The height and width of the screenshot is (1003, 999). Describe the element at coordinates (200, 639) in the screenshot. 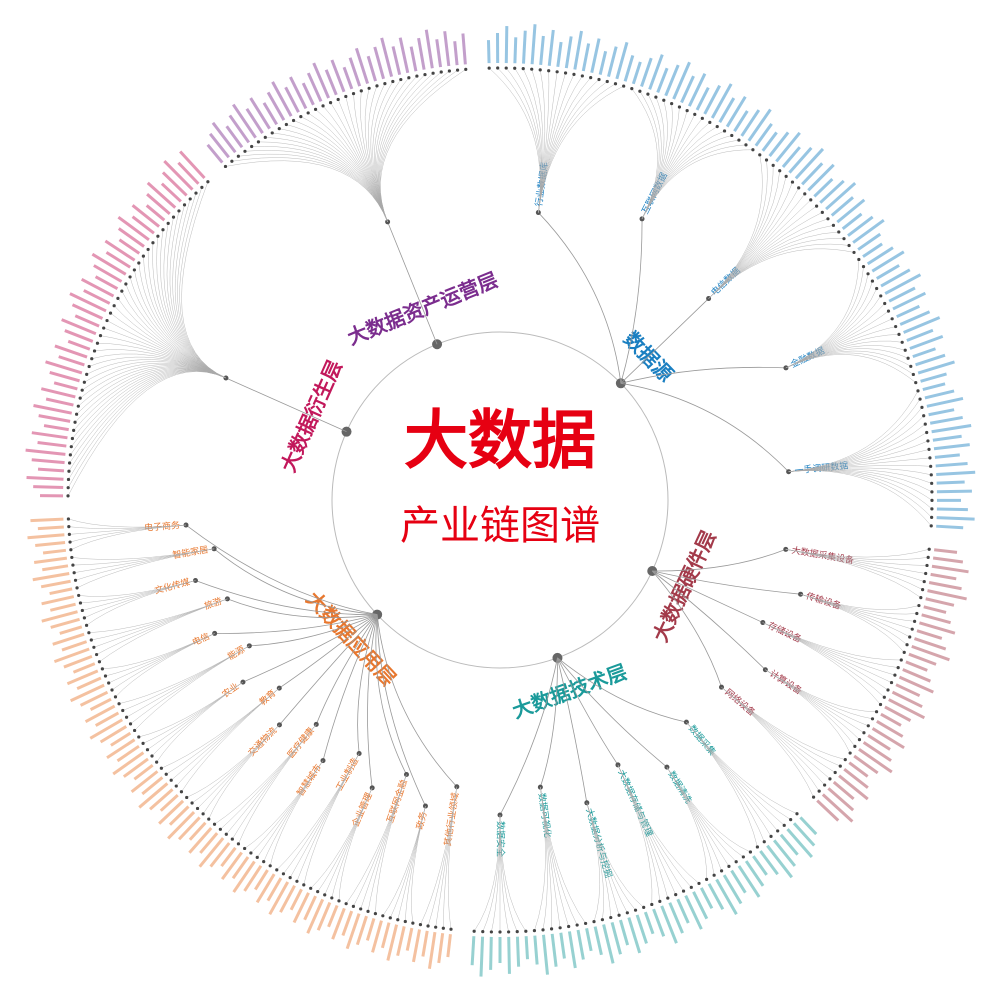

I see `branch-label: 电信` at that location.